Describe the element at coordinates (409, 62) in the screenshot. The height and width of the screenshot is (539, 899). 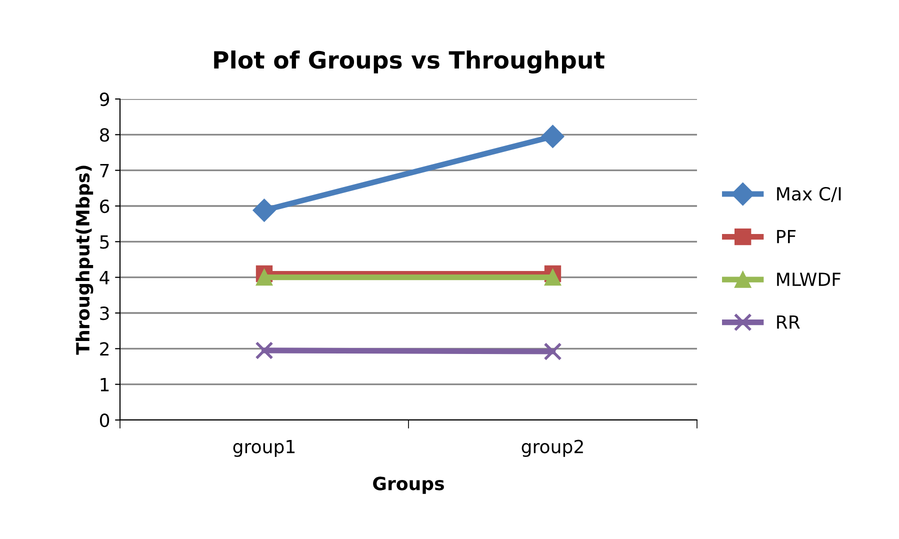
I see `chart-title: Plot of Groups vs Throughput` at that location.